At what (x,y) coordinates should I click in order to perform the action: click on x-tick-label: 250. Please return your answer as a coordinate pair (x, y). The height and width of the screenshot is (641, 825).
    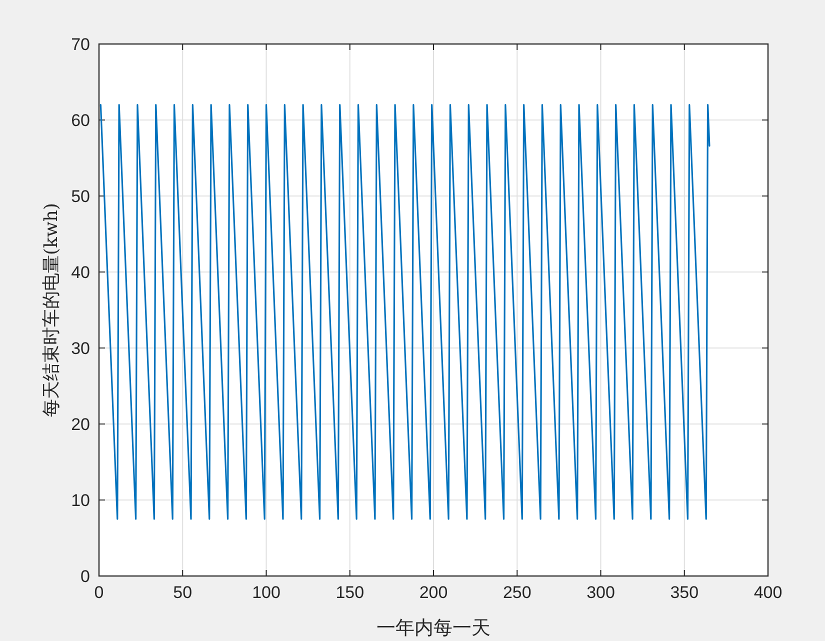
    Looking at the image, I should click on (517, 592).